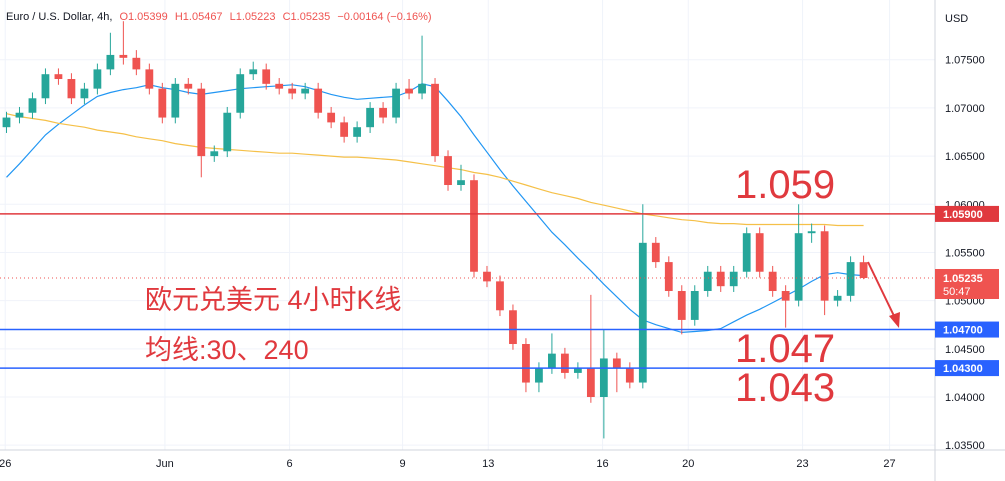  I want to click on y-tick-label: 1.04500, so click(965, 350).